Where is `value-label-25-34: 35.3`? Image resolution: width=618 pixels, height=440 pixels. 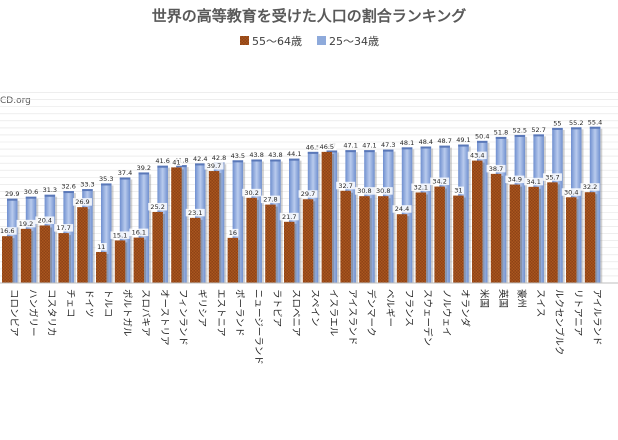
value-label-25-34: 35.3 is located at coordinates (106, 179).